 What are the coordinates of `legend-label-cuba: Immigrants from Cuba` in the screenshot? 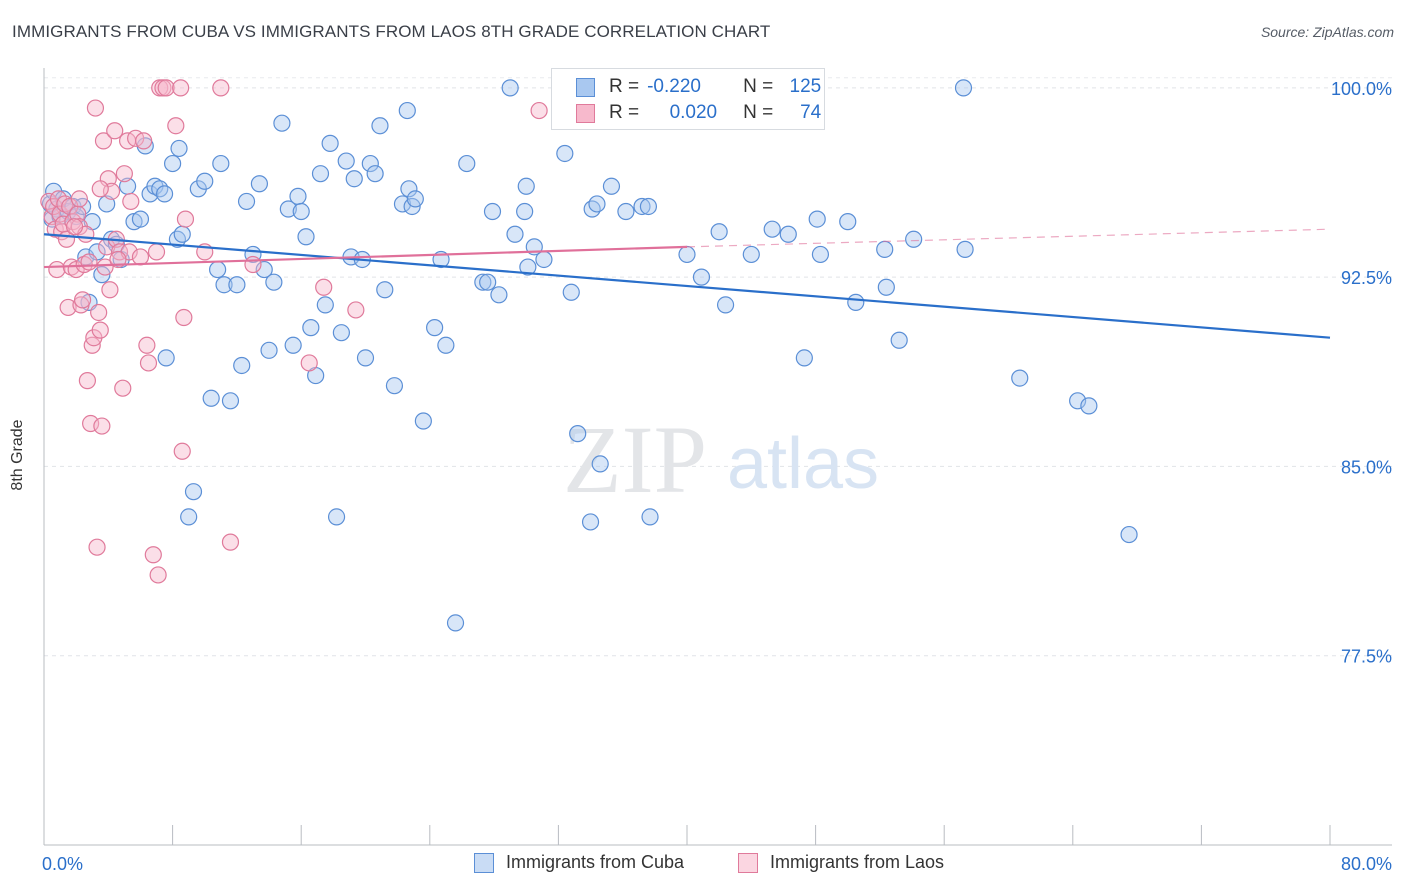 It's located at (595, 862).